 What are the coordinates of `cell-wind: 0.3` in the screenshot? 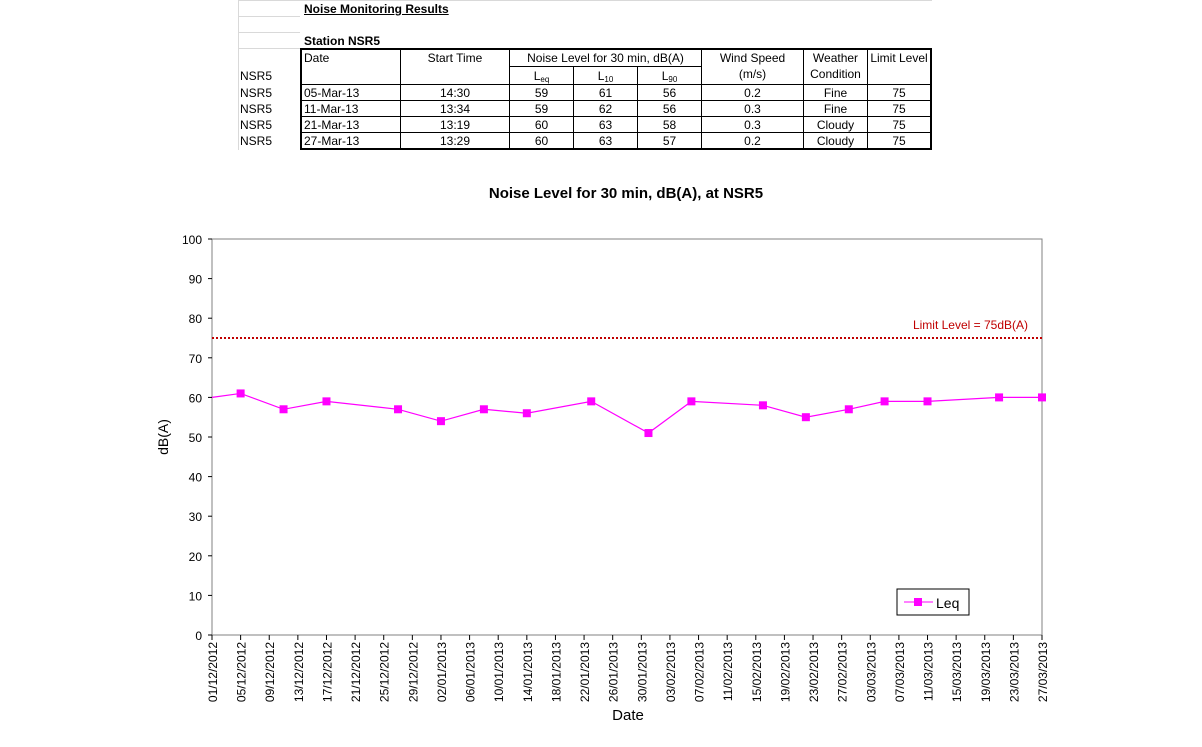 It's located at (752, 109).